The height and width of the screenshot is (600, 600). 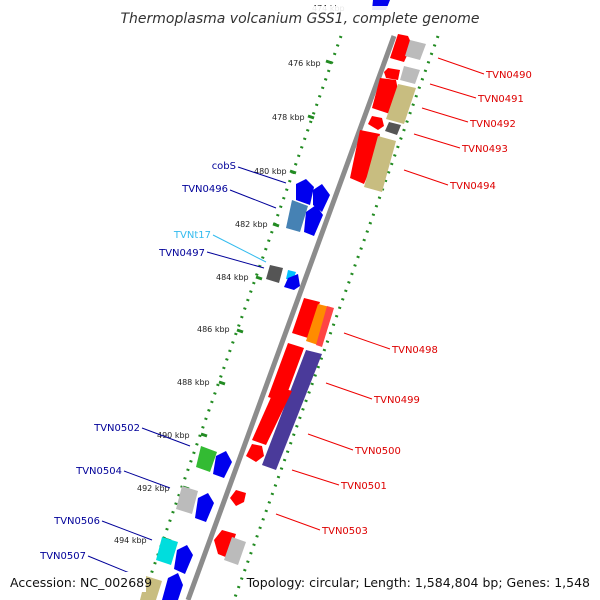 What do you see at coordinates (224, 166) in the screenshot?
I see `gene-label-cobs: cobS` at bounding box center [224, 166].